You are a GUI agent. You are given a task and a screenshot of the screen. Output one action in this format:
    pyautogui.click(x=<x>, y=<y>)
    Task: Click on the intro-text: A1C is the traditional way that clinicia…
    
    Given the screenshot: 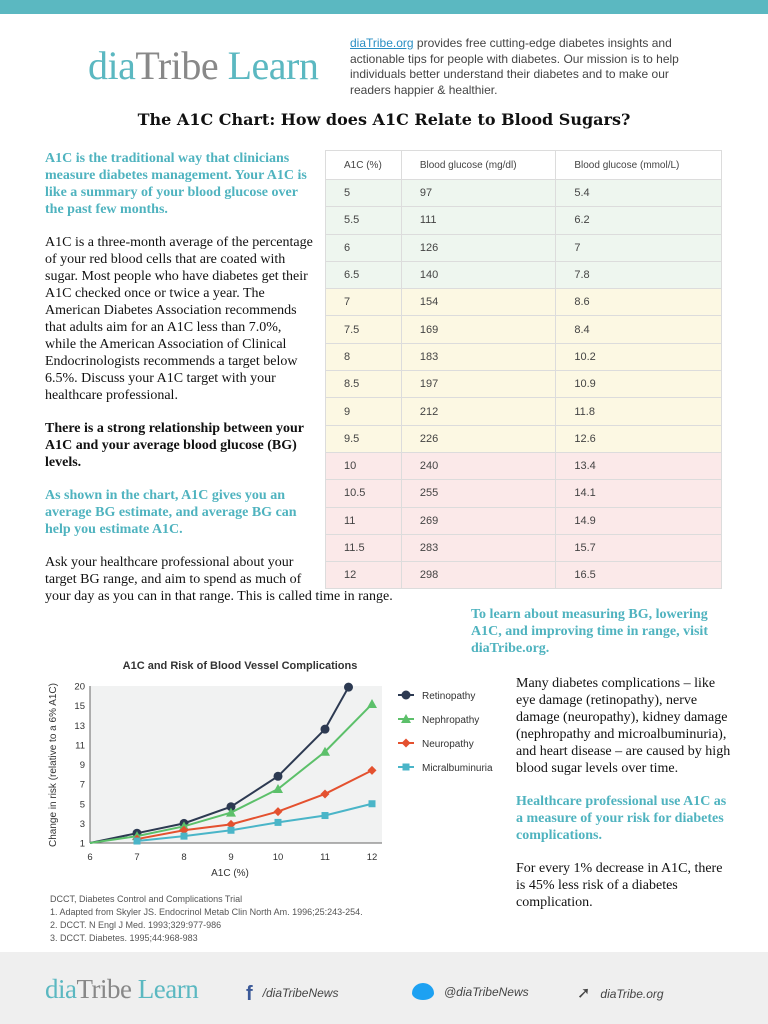 What is the action you would take?
    pyautogui.click(x=176, y=184)
    